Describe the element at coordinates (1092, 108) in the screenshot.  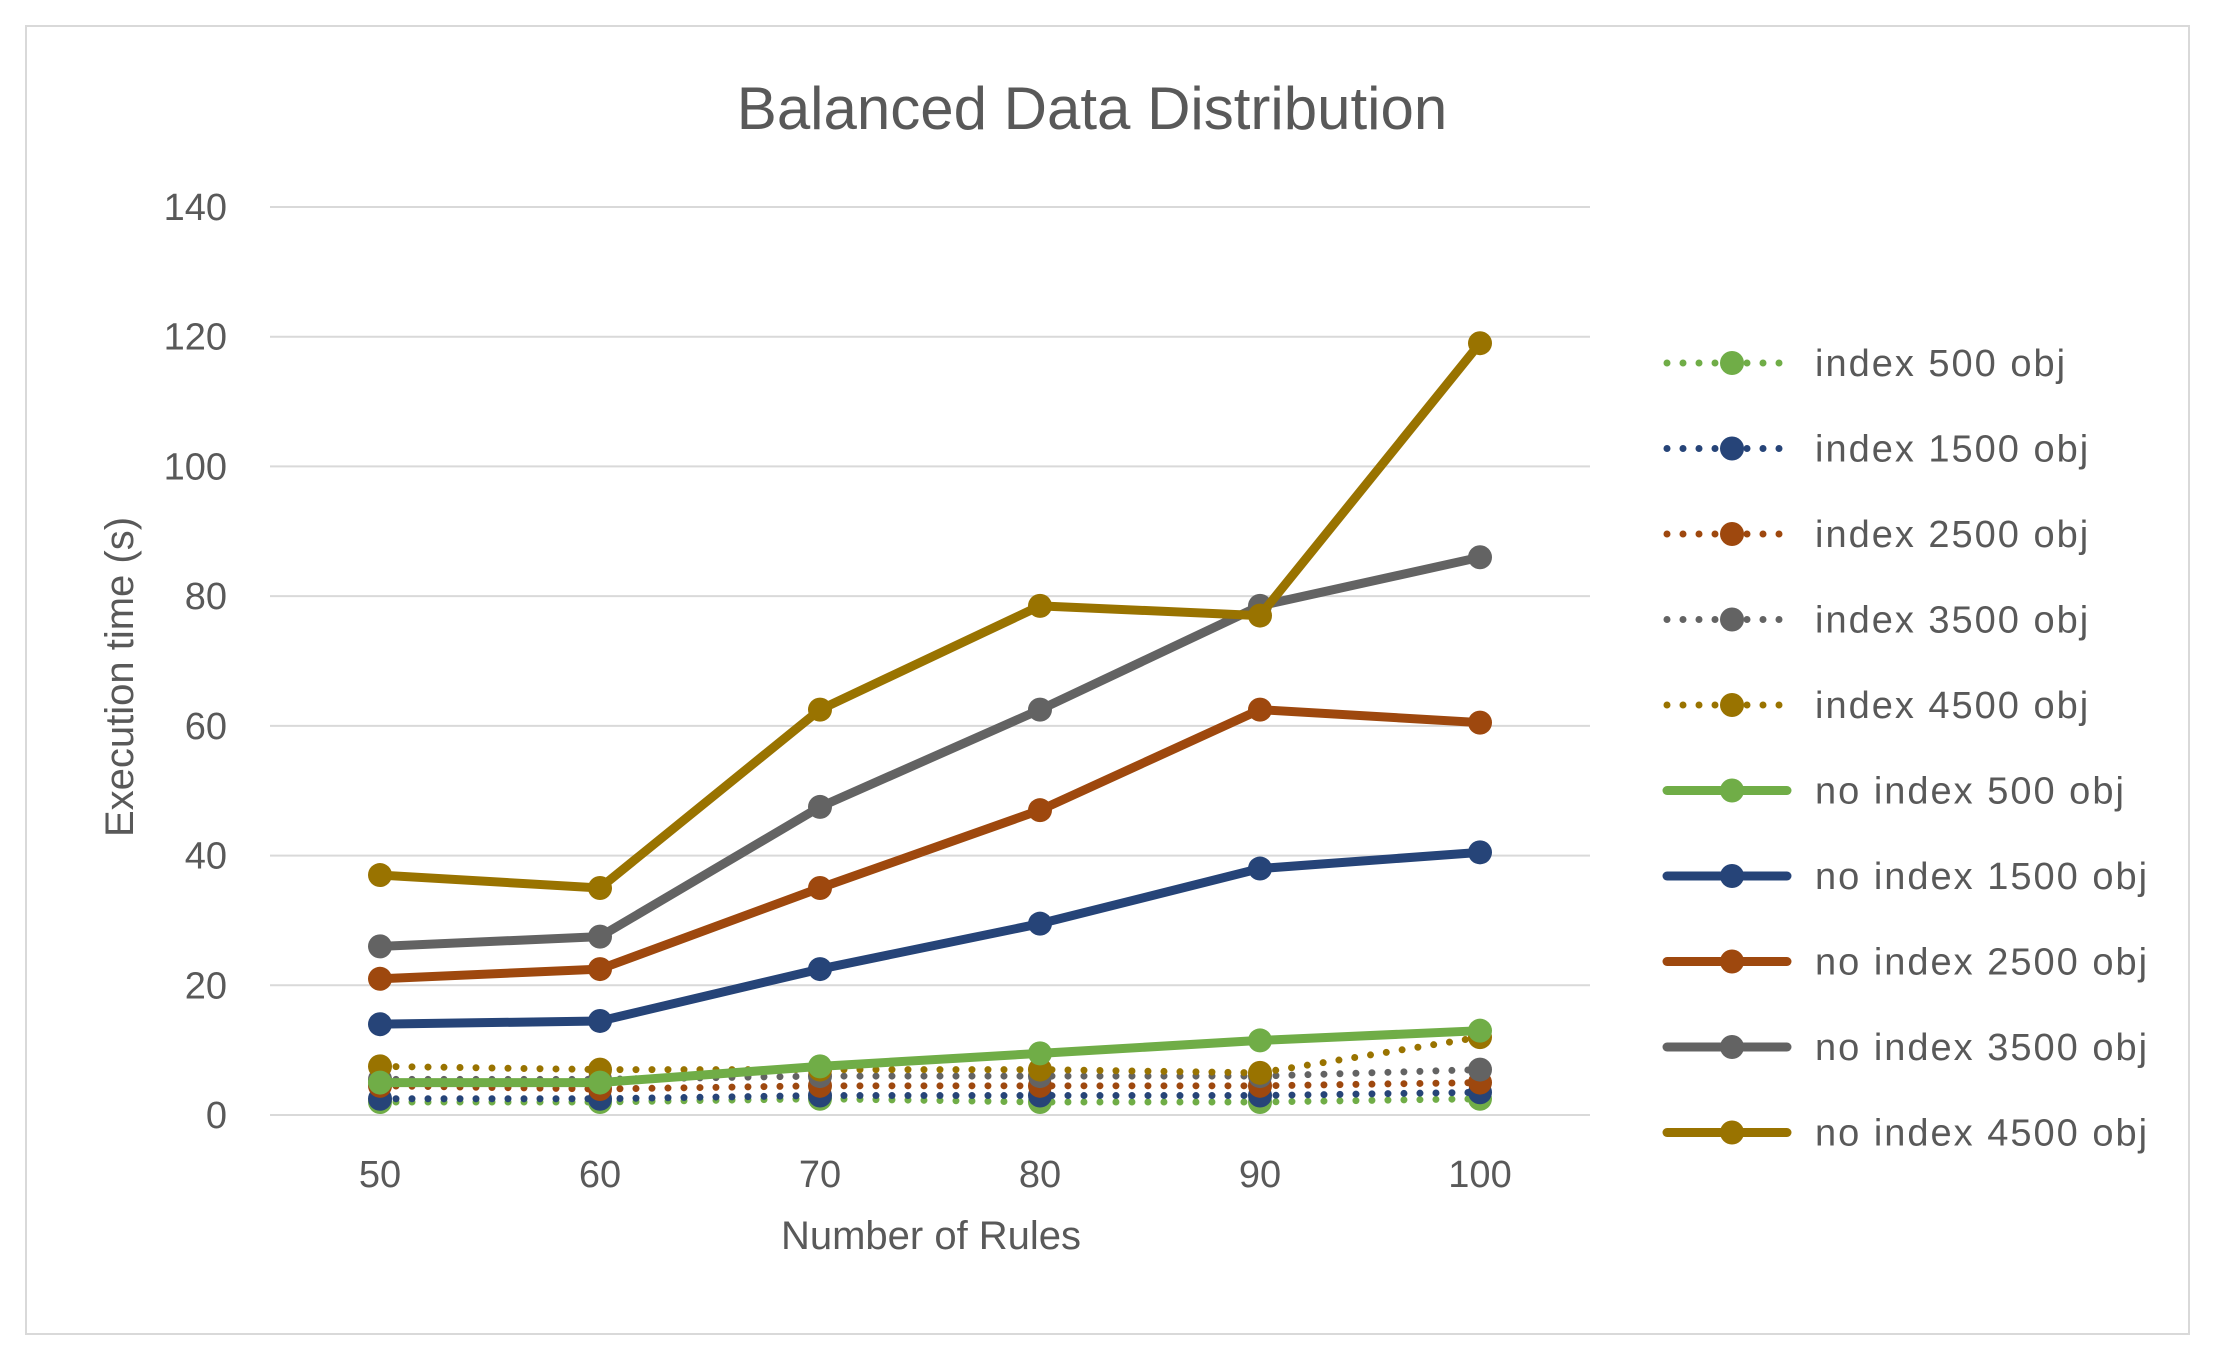
I see `chart-title: Balanced Data Distribution` at that location.